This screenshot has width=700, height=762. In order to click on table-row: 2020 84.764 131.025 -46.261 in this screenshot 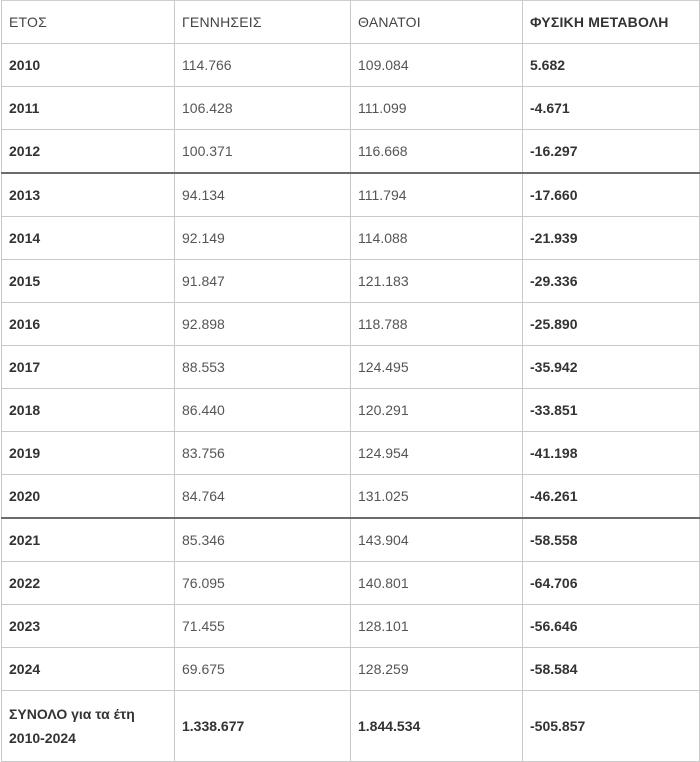, I will do `click(350, 496)`.